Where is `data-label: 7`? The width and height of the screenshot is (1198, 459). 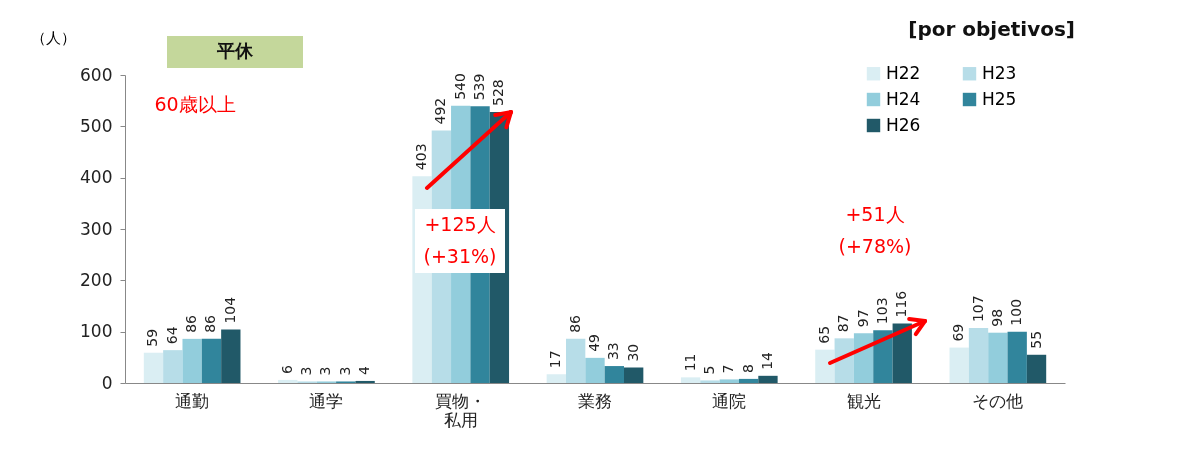
data-label: 7 is located at coordinates (728, 369).